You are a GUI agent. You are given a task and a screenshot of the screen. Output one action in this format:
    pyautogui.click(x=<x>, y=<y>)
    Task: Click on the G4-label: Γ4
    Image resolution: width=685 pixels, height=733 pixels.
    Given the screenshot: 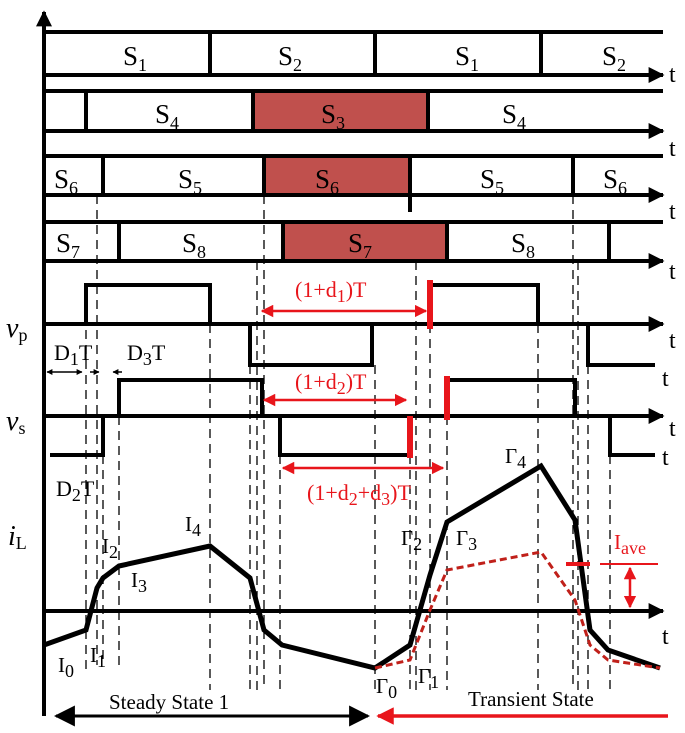 What is the action you would take?
    pyautogui.click(x=515, y=458)
    